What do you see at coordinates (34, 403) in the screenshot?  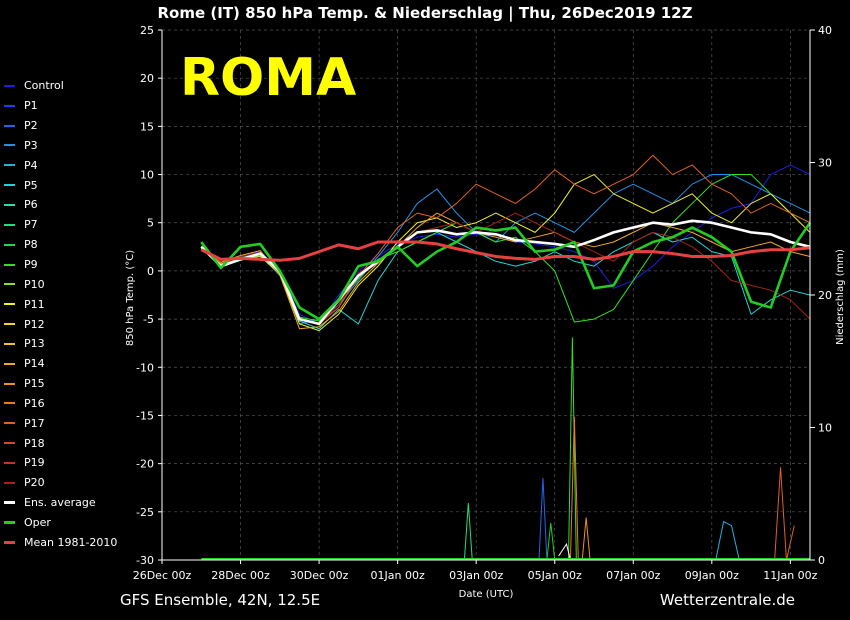 I see `legend-label: P16` at bounding box center [34, 403].